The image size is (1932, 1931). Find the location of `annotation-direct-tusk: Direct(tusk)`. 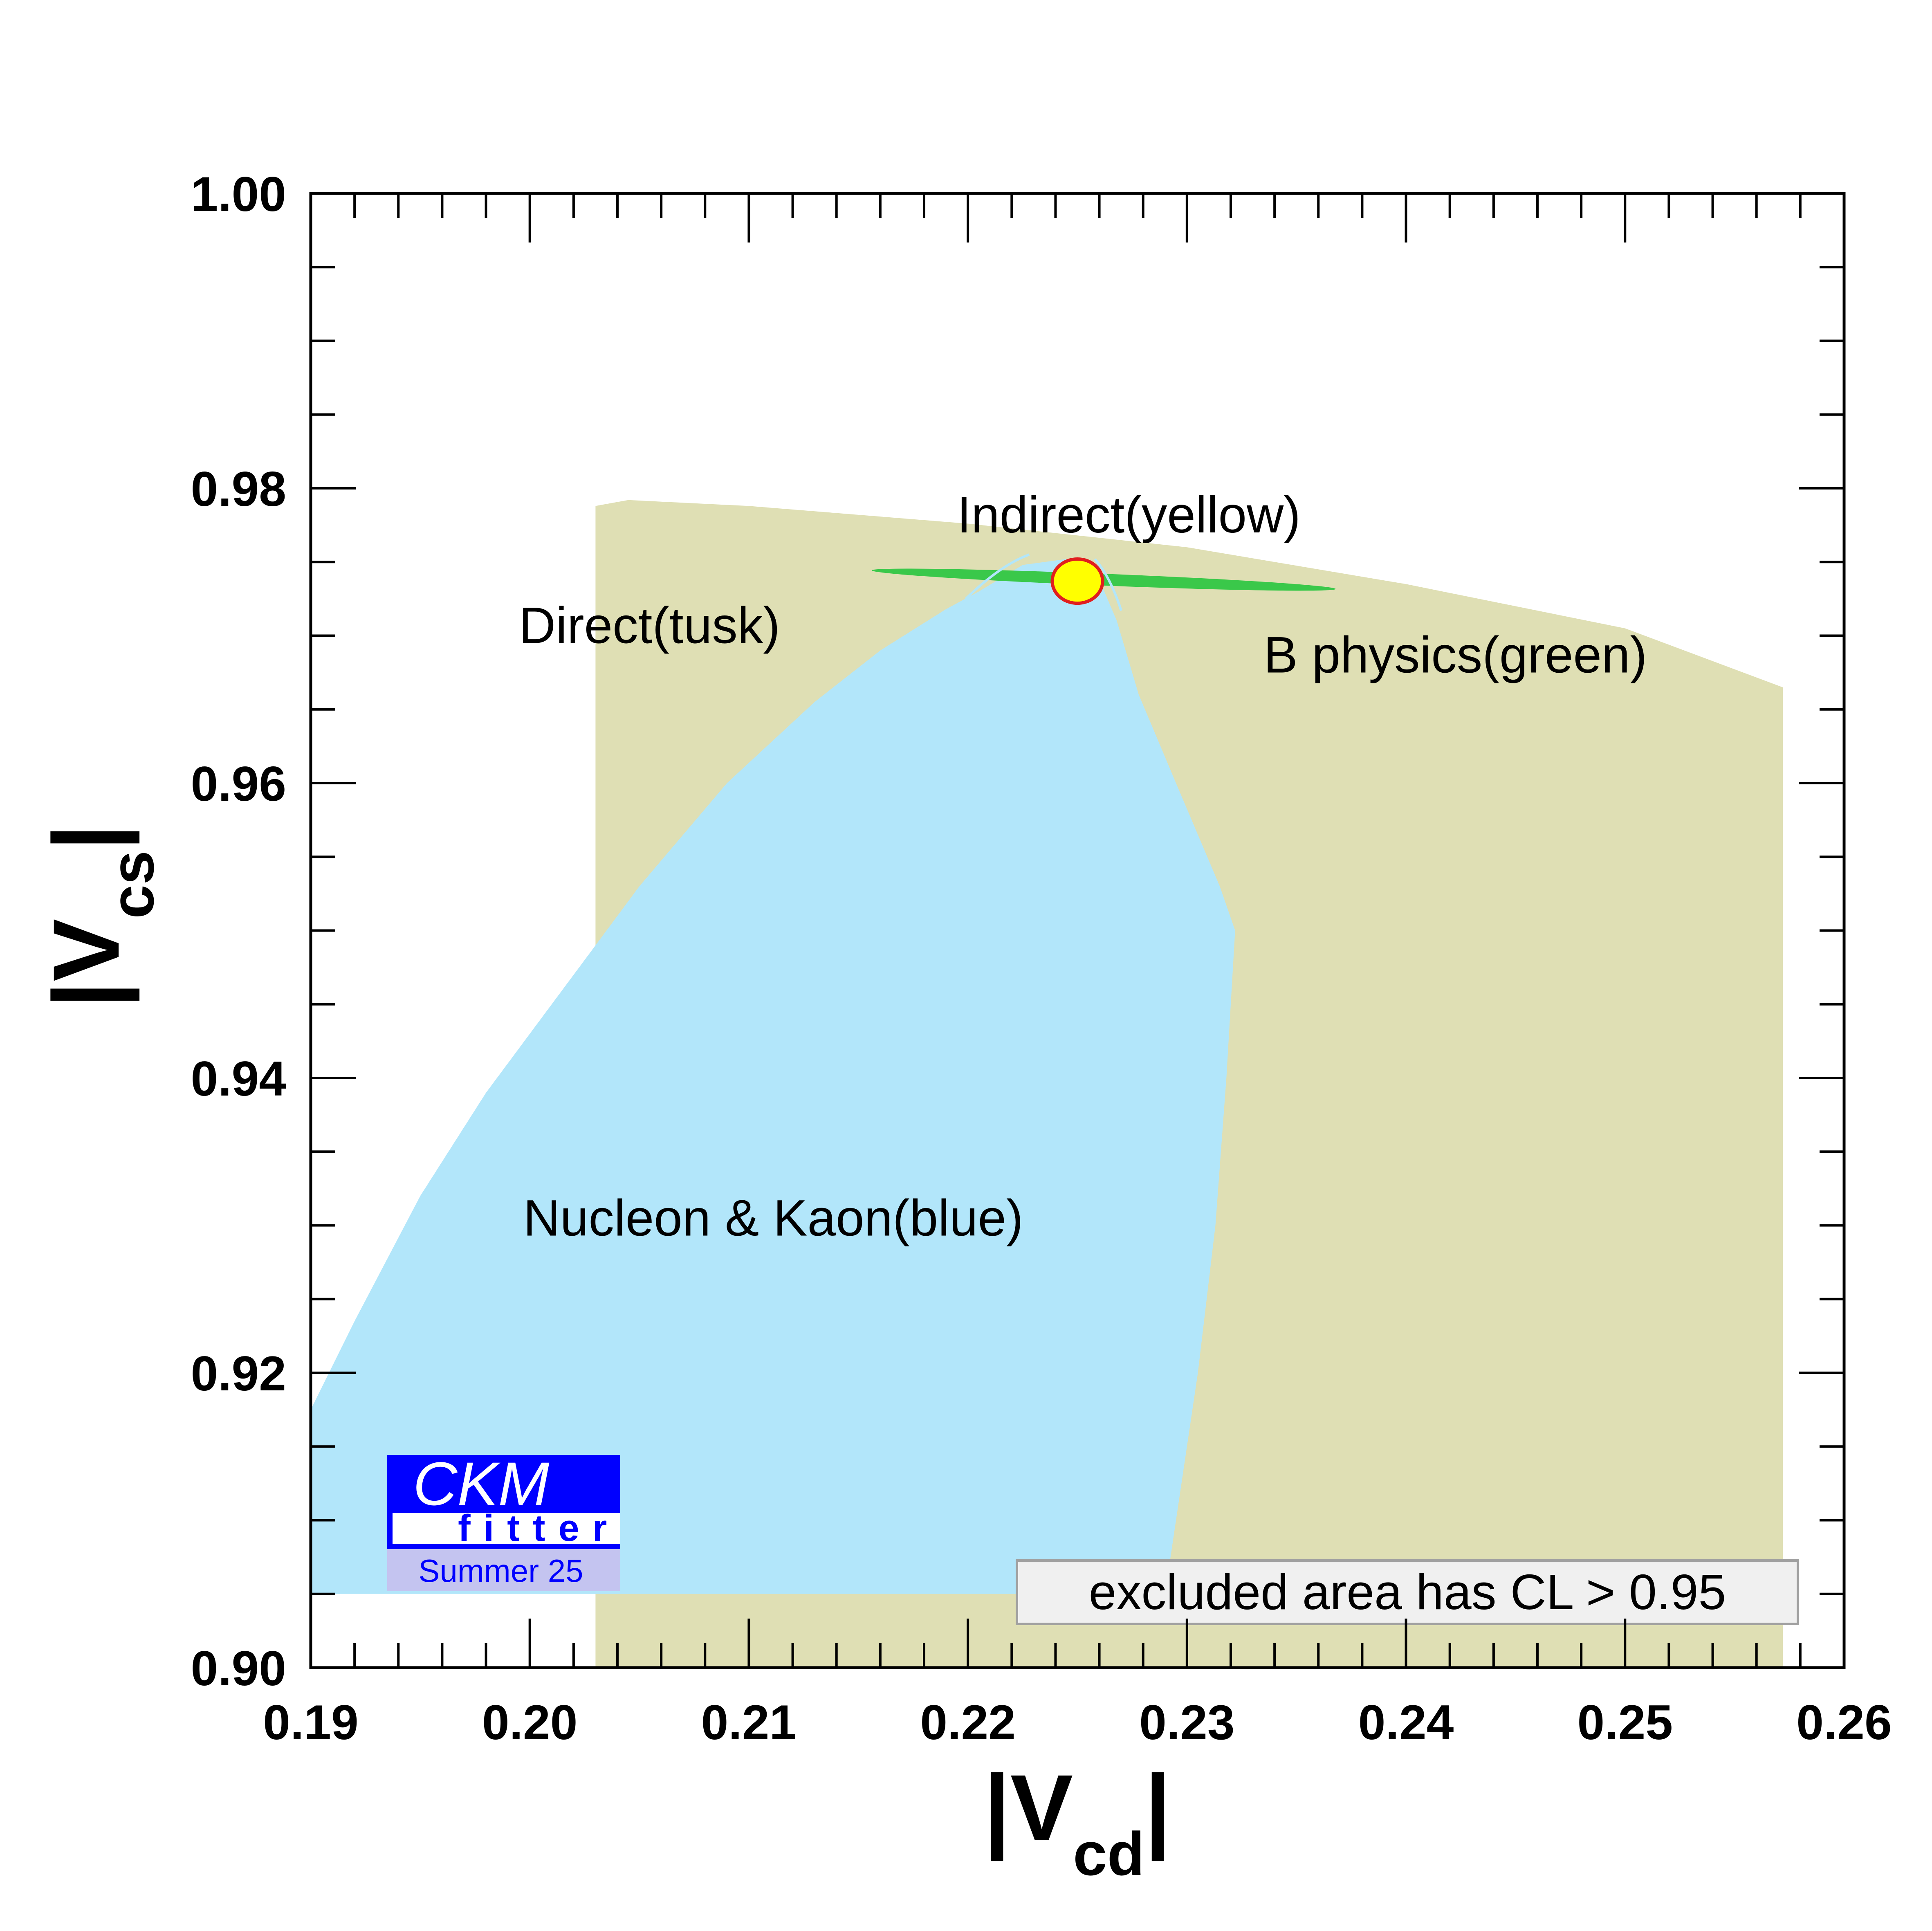

annotation-direct-tusk: Direct(tusk) is located at coordinates (649, 625).